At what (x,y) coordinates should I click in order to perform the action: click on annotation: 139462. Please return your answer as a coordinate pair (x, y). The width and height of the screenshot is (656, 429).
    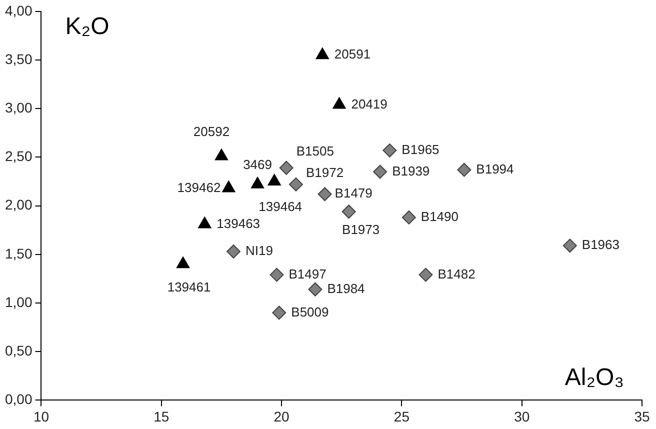
    Looking at the image, I should click on (199, 187).